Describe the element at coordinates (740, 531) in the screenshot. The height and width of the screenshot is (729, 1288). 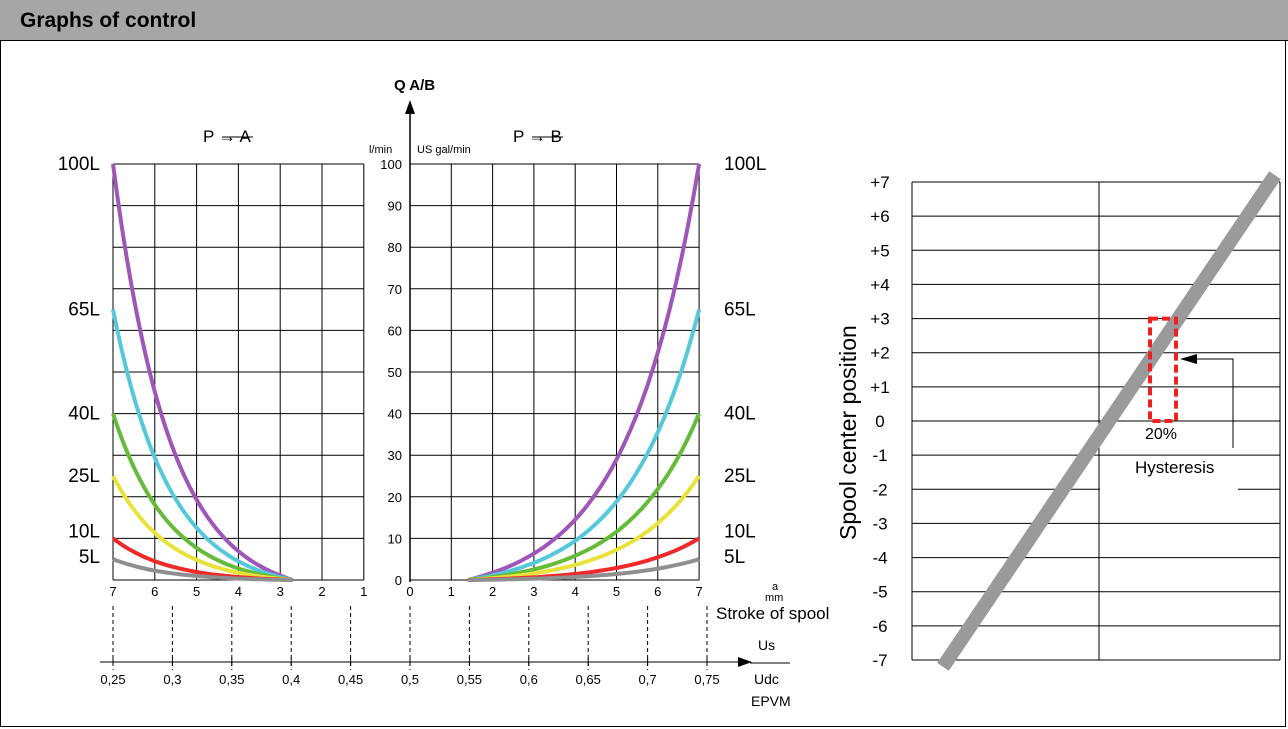
I see `series-label-right: 10L` at that location.